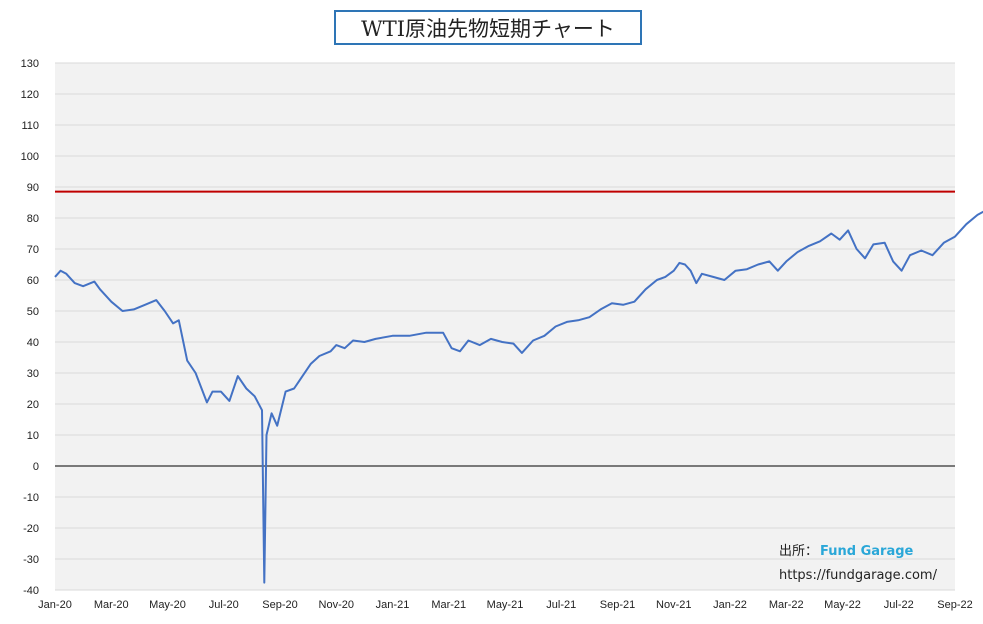 This screenshot has width=983, height=624. I want to click on source-label-row: 出所： Fund Garage, so click(858, 552).